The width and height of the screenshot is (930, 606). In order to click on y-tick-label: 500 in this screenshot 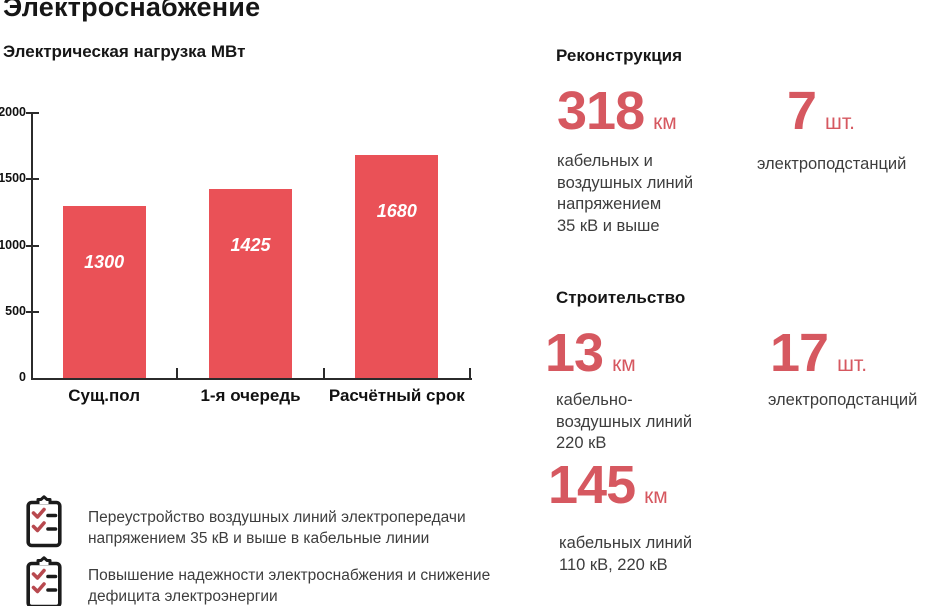, I will do `click(15, 310)`.